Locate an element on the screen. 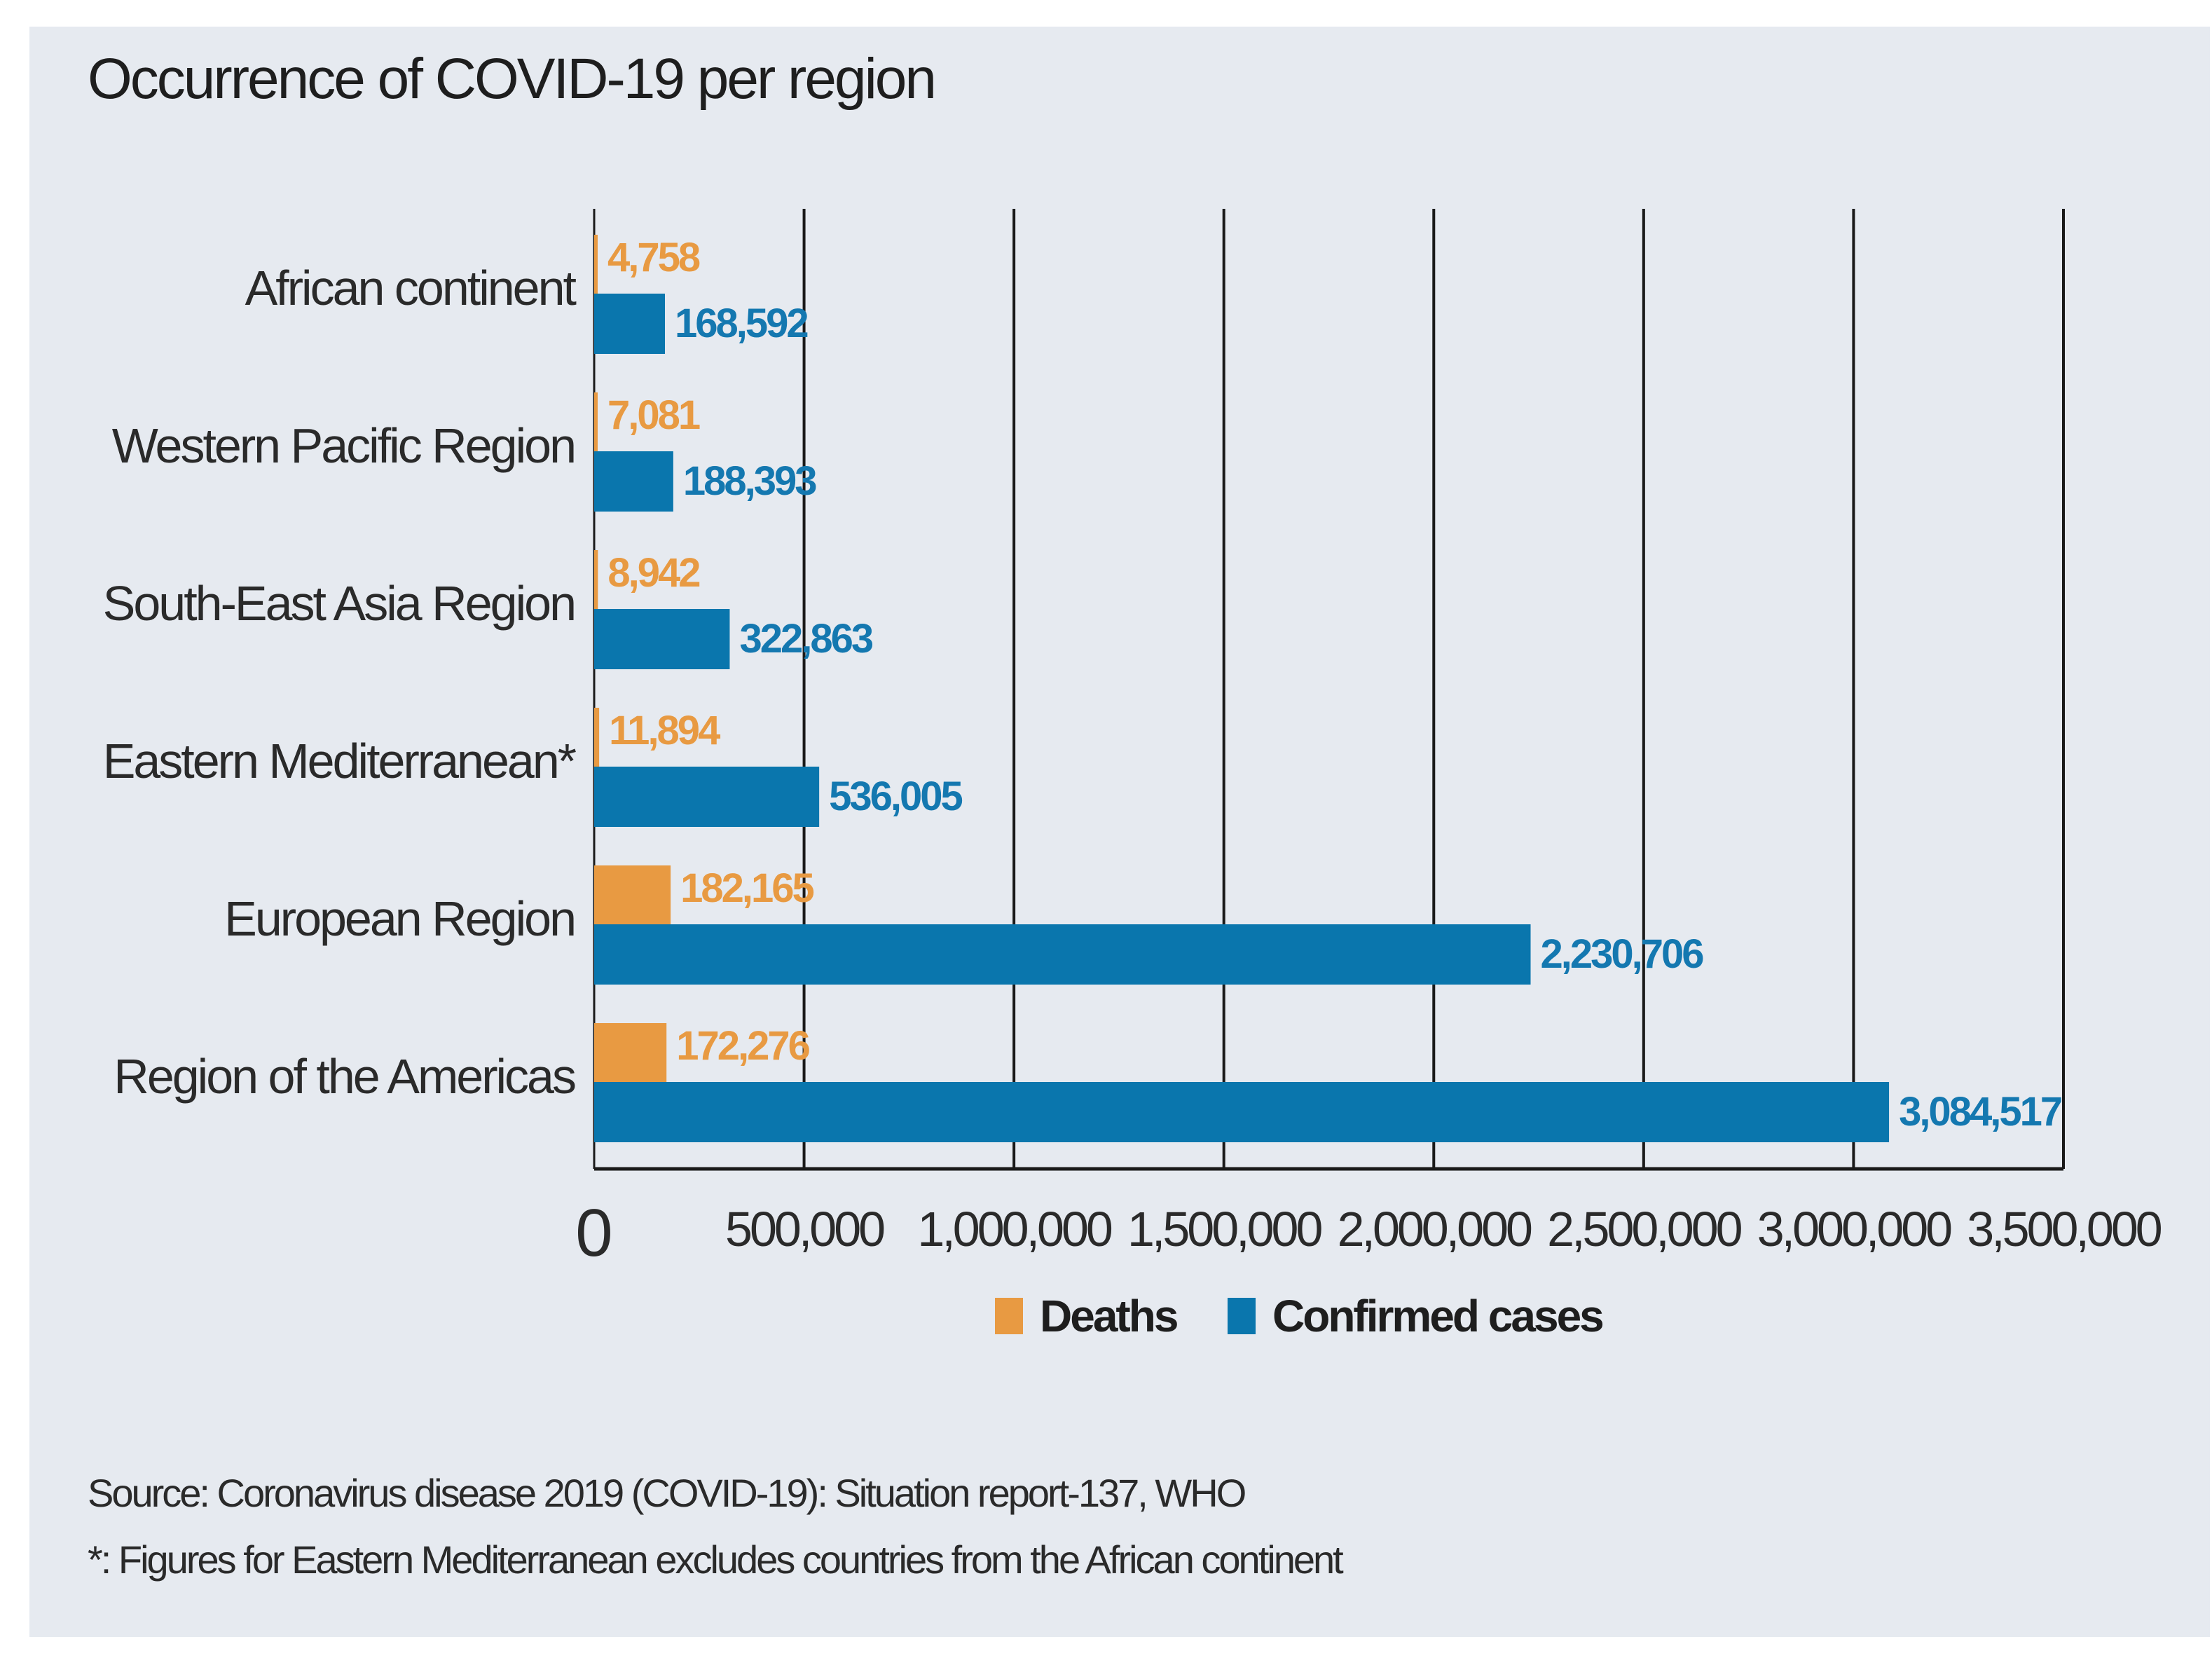  legend-swatch-deaths is located at coordinates (1009, 1316).